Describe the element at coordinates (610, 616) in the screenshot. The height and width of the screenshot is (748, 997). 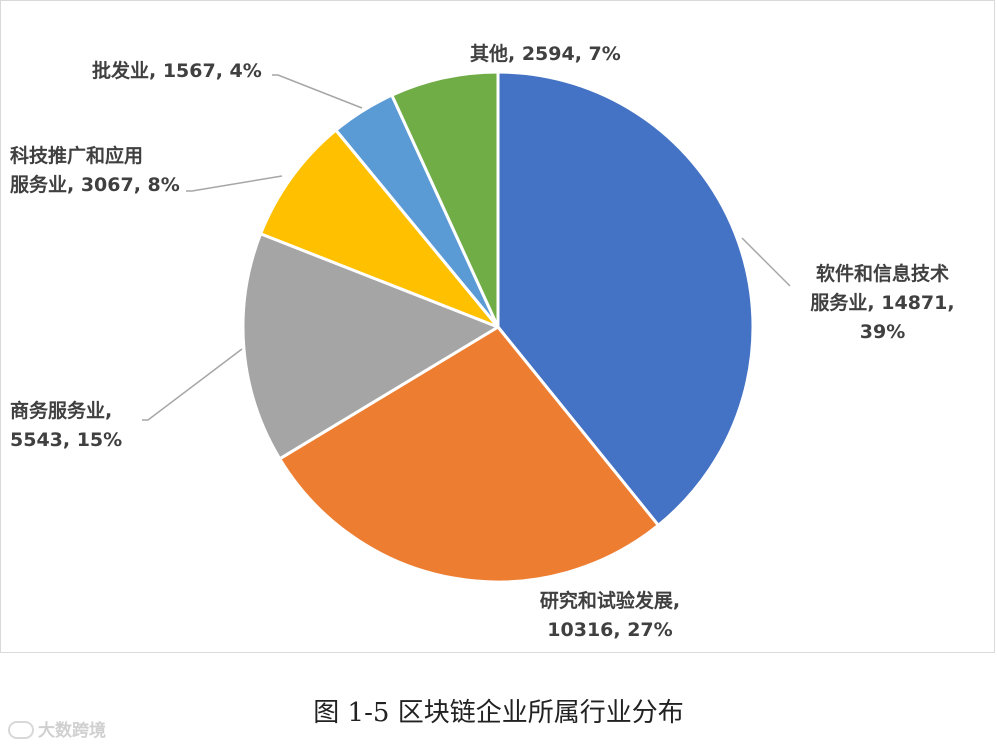
I see `slice-label-2: 研究和试验发展, 10316, 27%` at that location.